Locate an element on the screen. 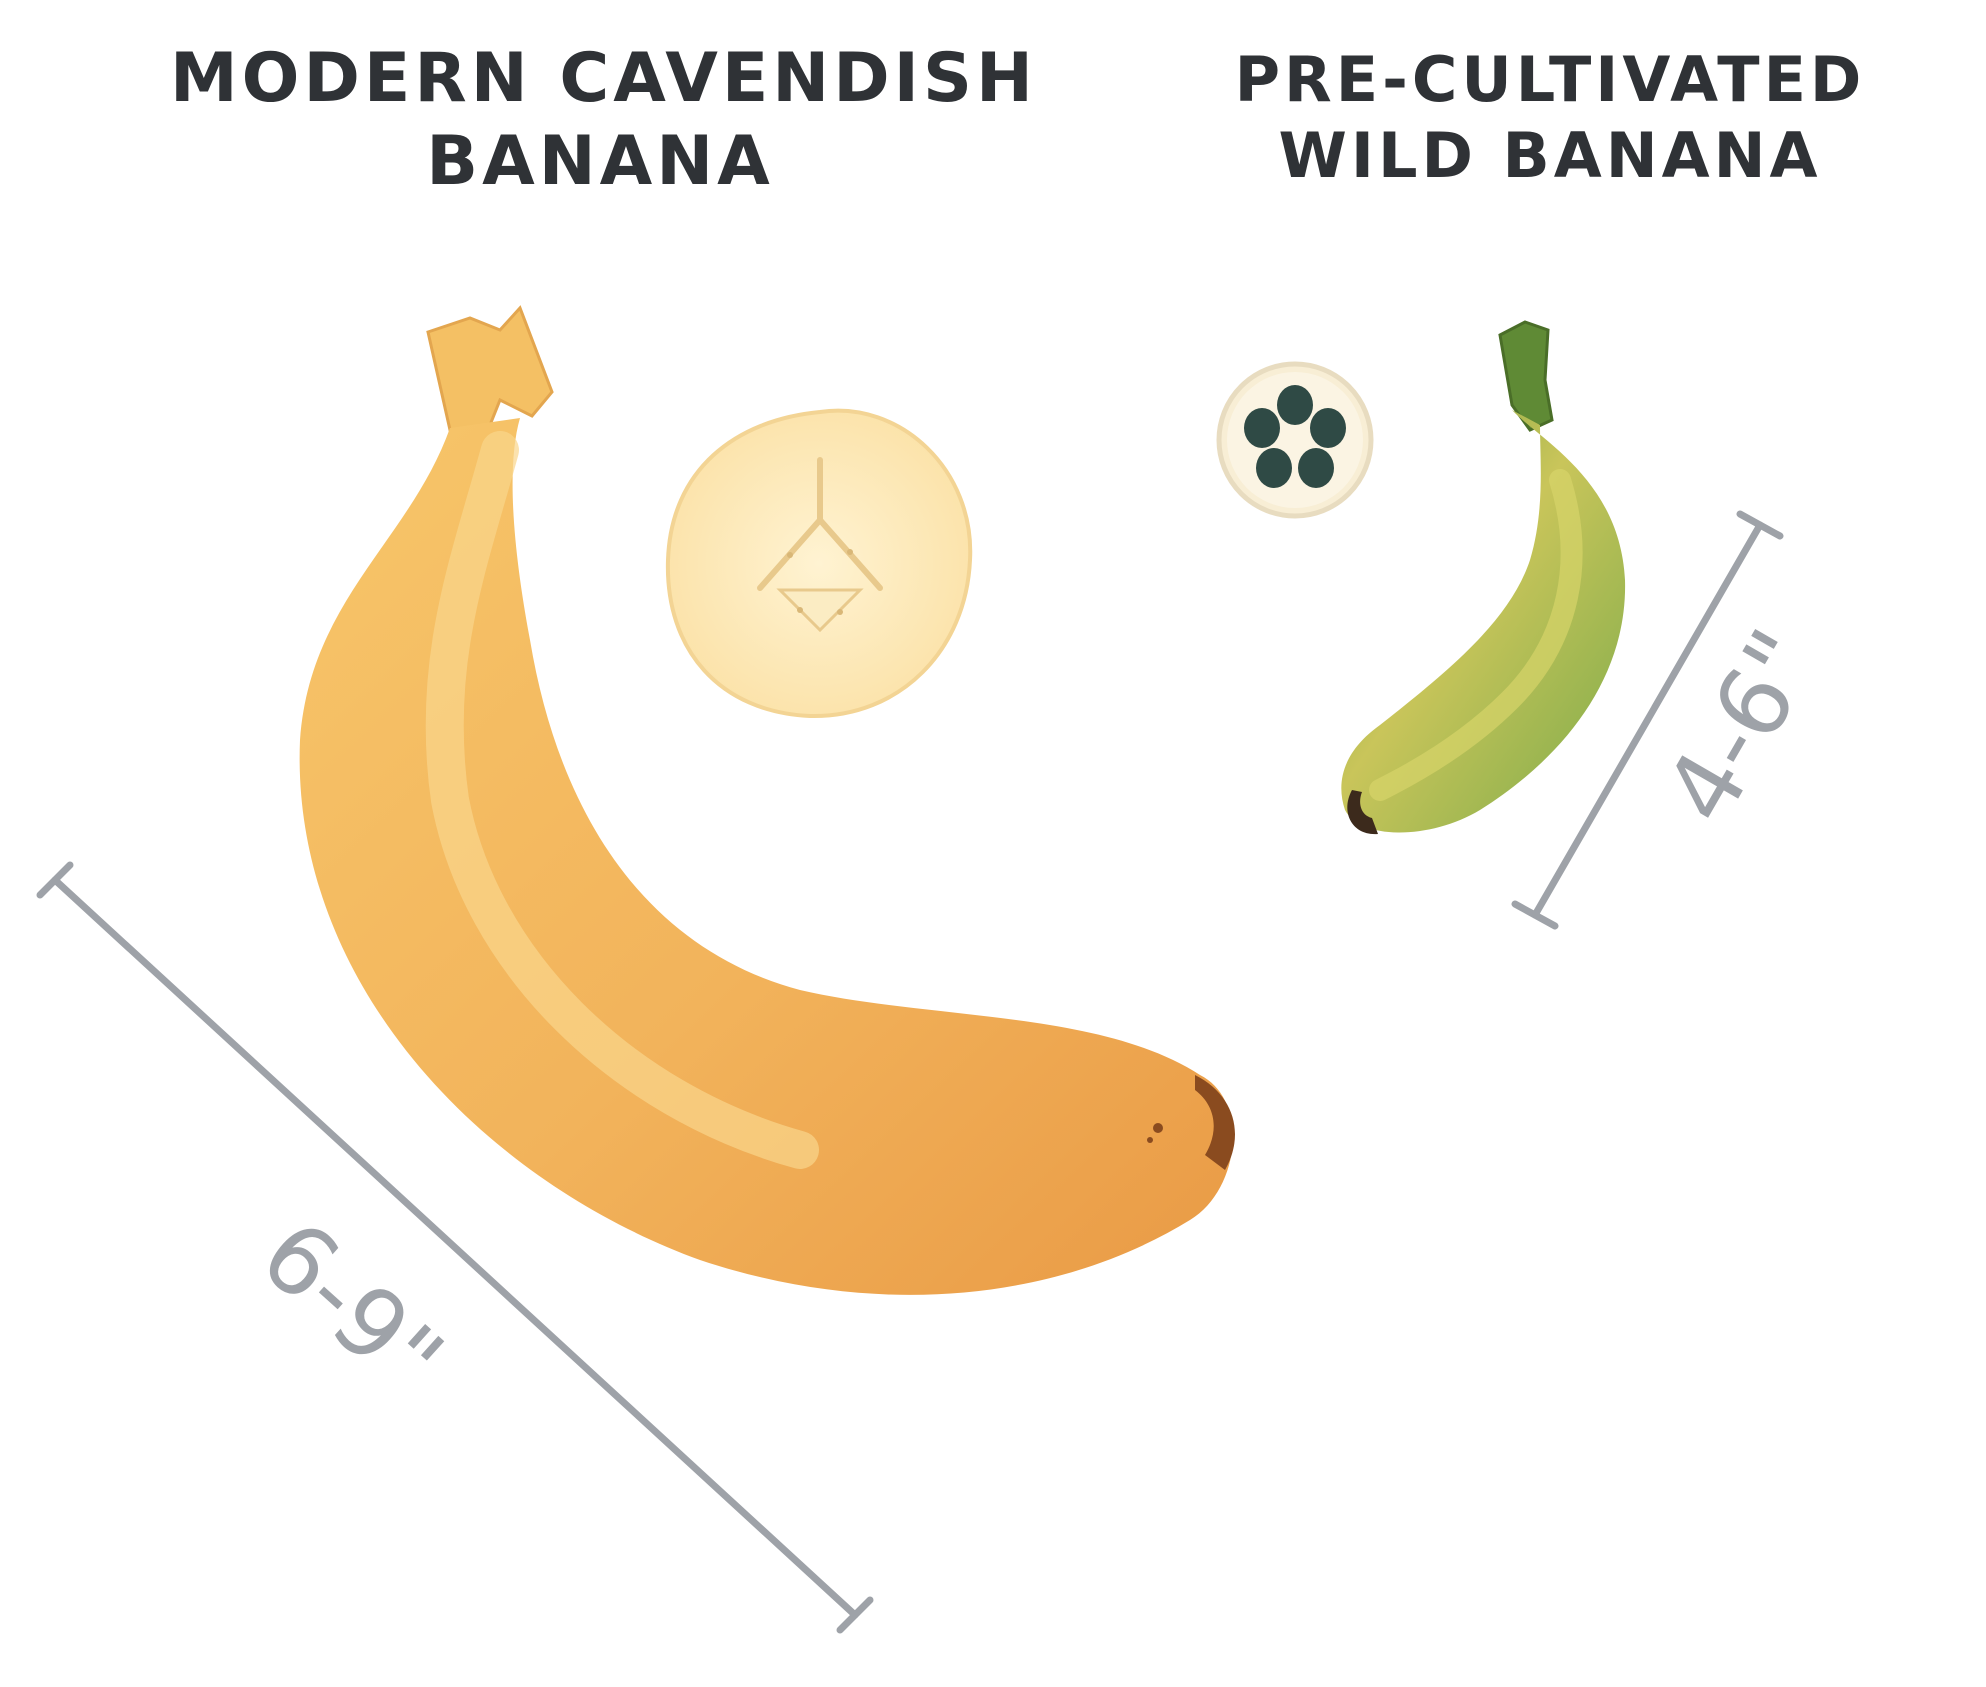  cavendish-size-label: 6-9" is located at coordinates (352, 1308).